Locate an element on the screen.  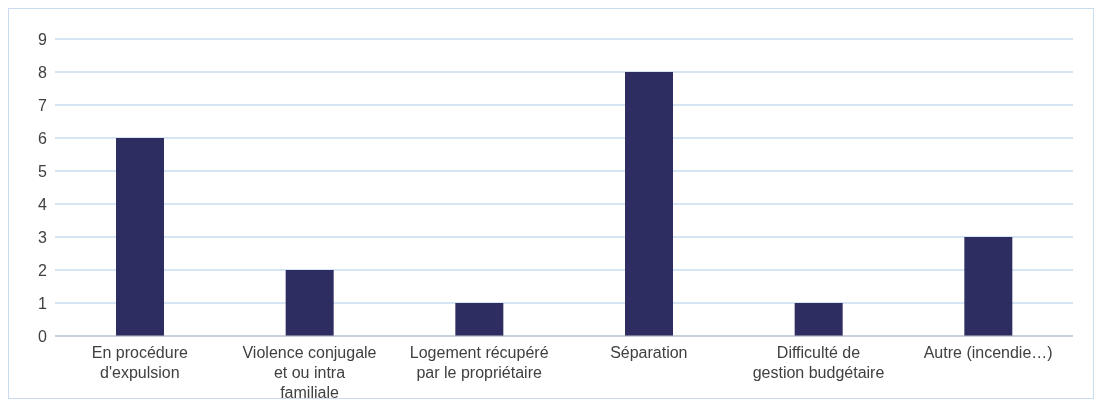
y-tick-label: 4 is located at coordinates (43, 204).